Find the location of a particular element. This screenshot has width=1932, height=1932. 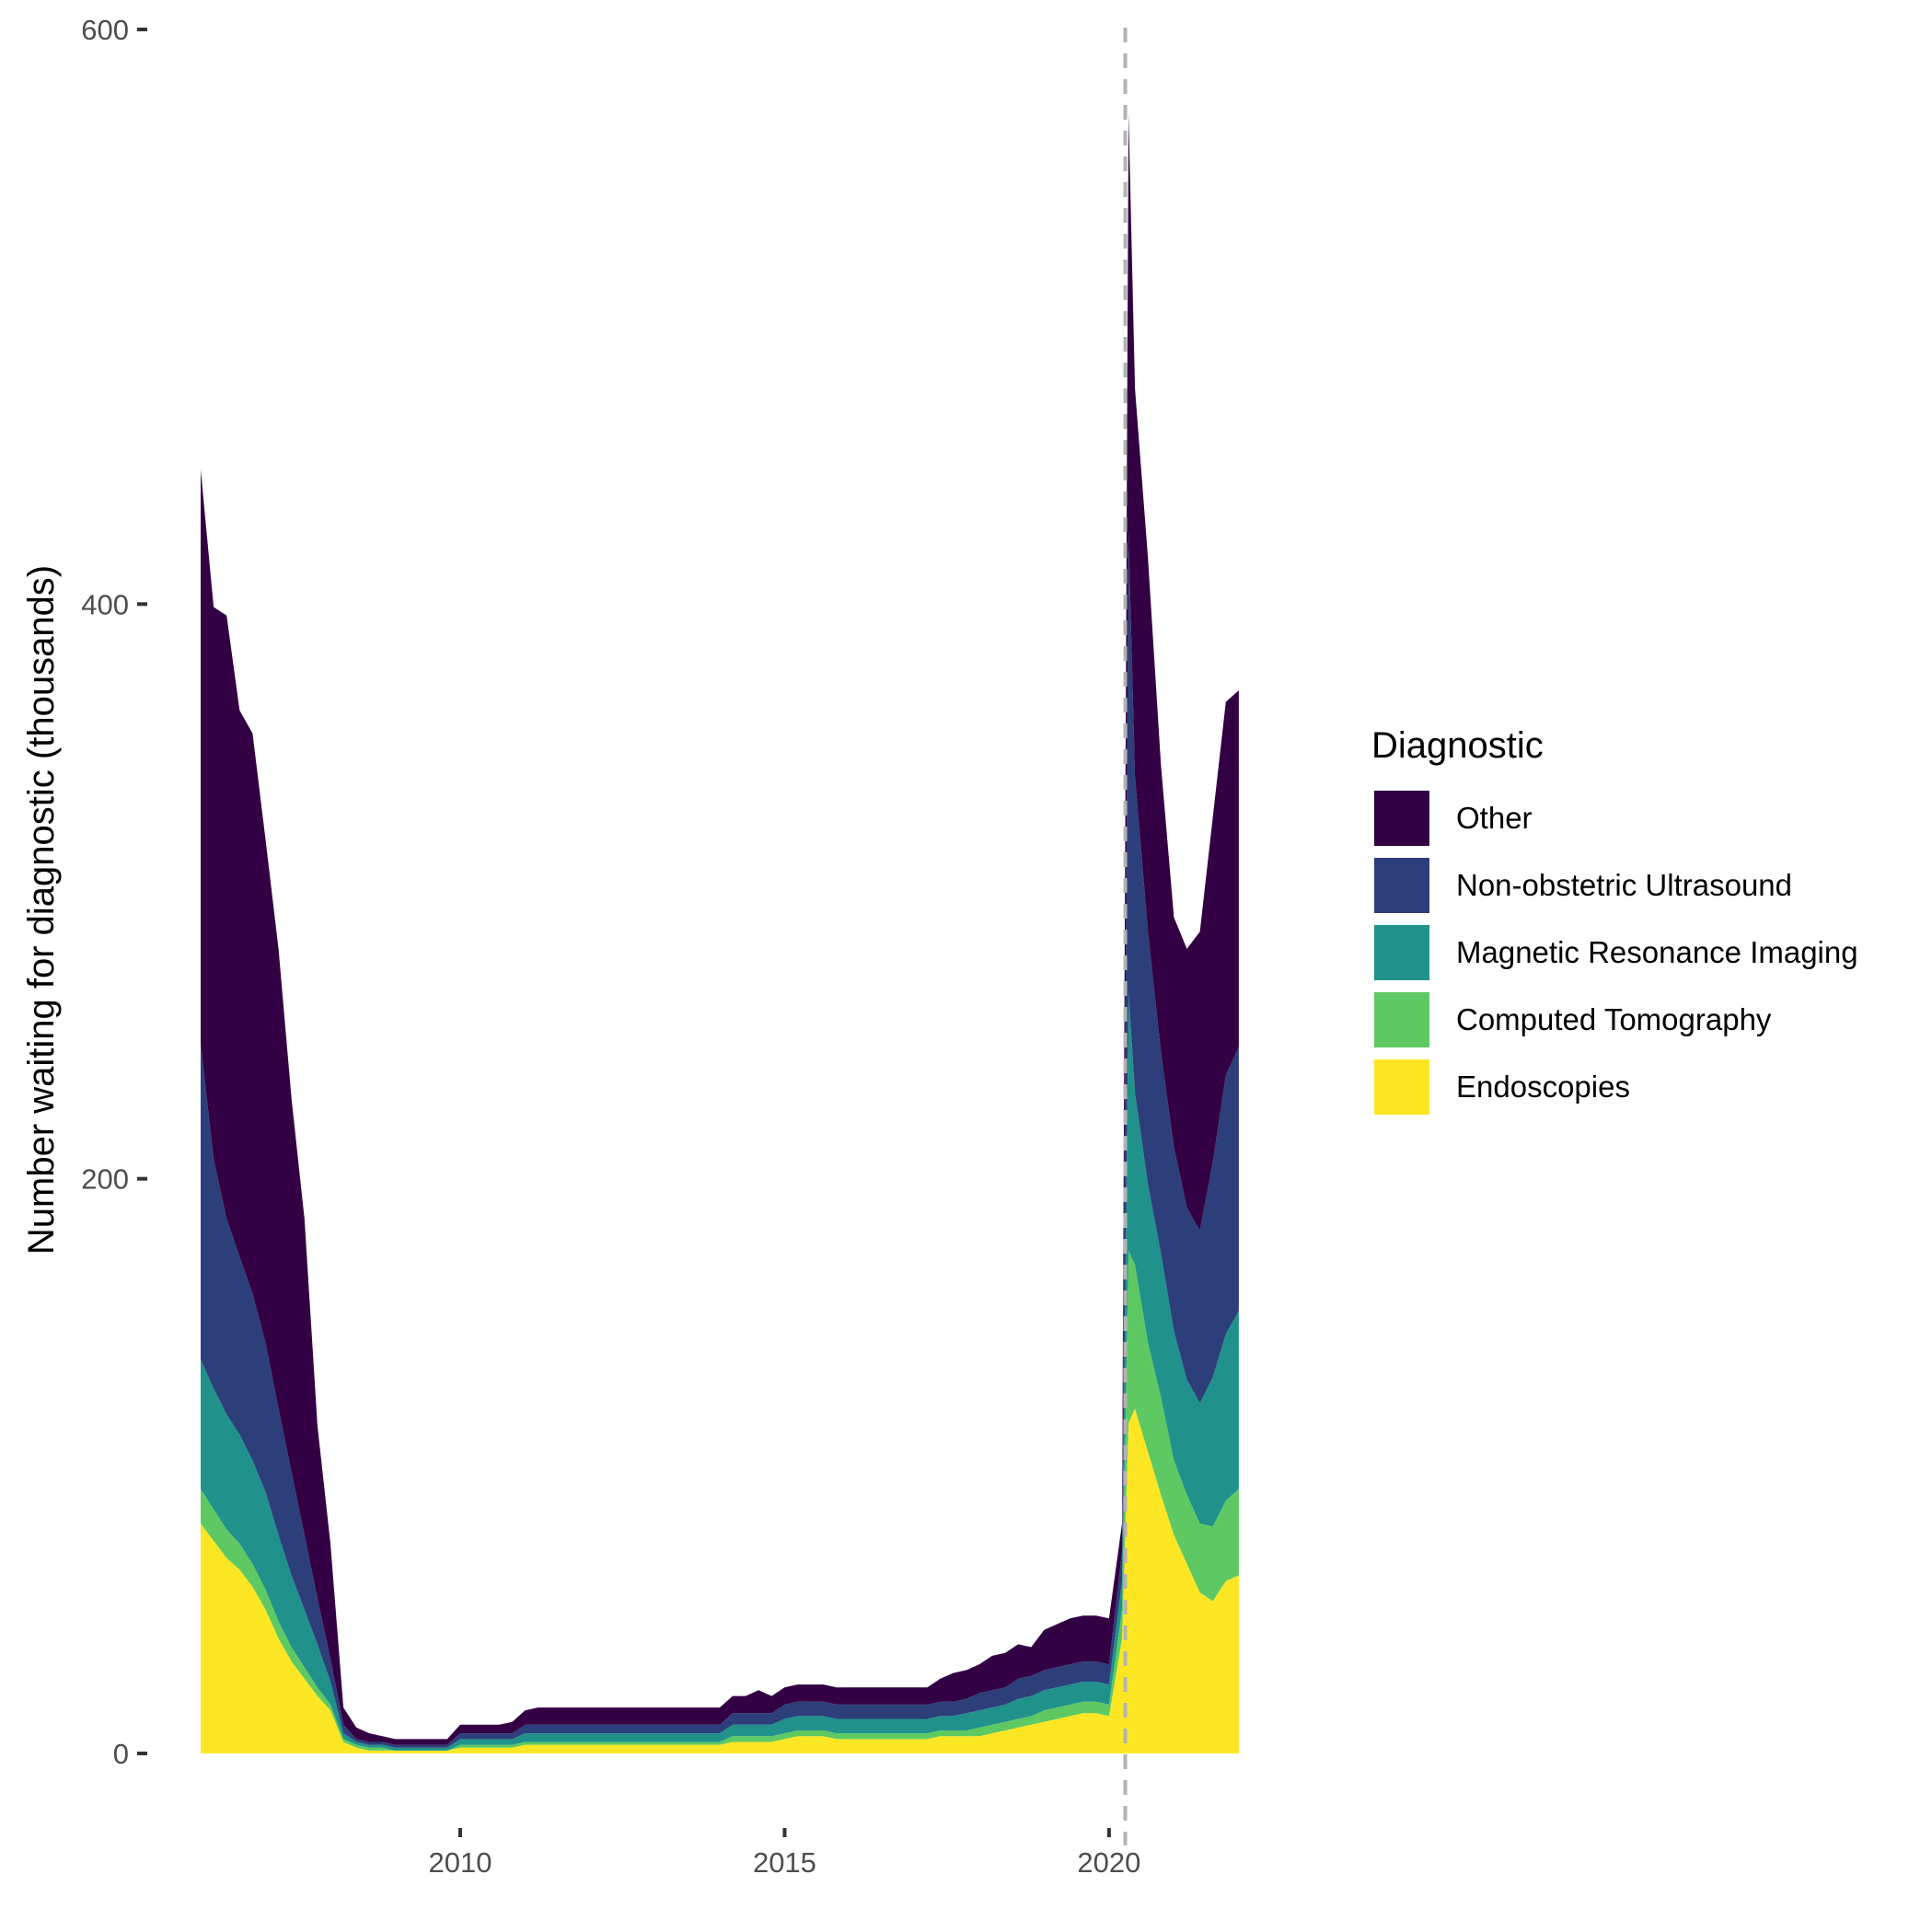

x-tick-label: 2015 is located at coordinates (784, 1863).